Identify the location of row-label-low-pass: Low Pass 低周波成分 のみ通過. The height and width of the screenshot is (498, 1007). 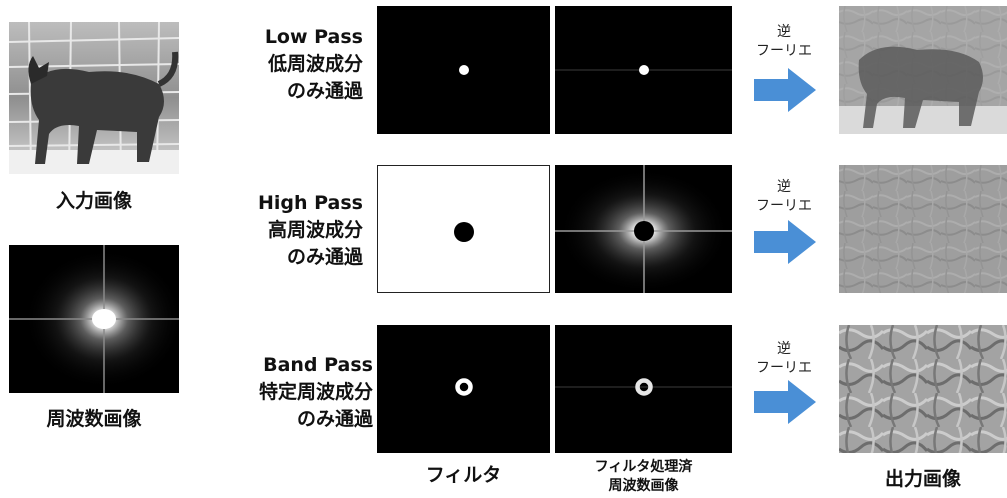
(295, 64).